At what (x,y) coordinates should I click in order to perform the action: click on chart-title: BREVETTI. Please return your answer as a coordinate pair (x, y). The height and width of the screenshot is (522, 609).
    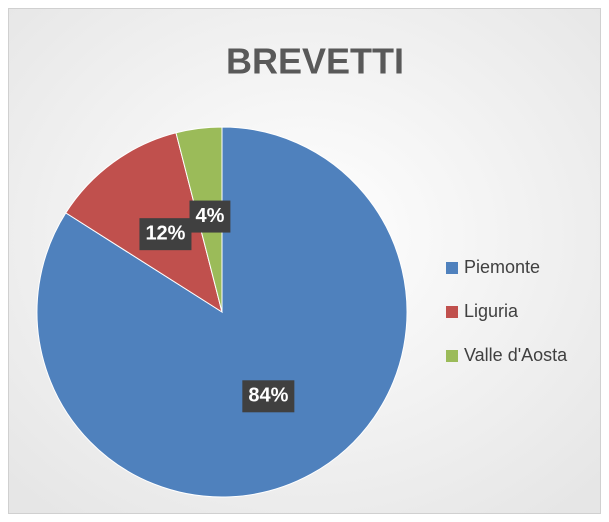
    Looking at the image, I should click on (315, 61).